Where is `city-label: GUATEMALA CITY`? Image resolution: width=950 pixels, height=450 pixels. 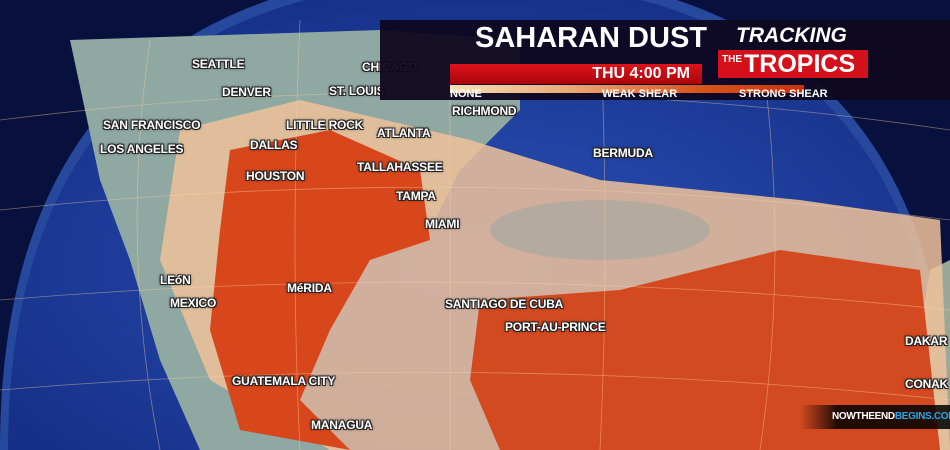 city-label: GUATEMALA CITY is located at coordinates (284, 381).